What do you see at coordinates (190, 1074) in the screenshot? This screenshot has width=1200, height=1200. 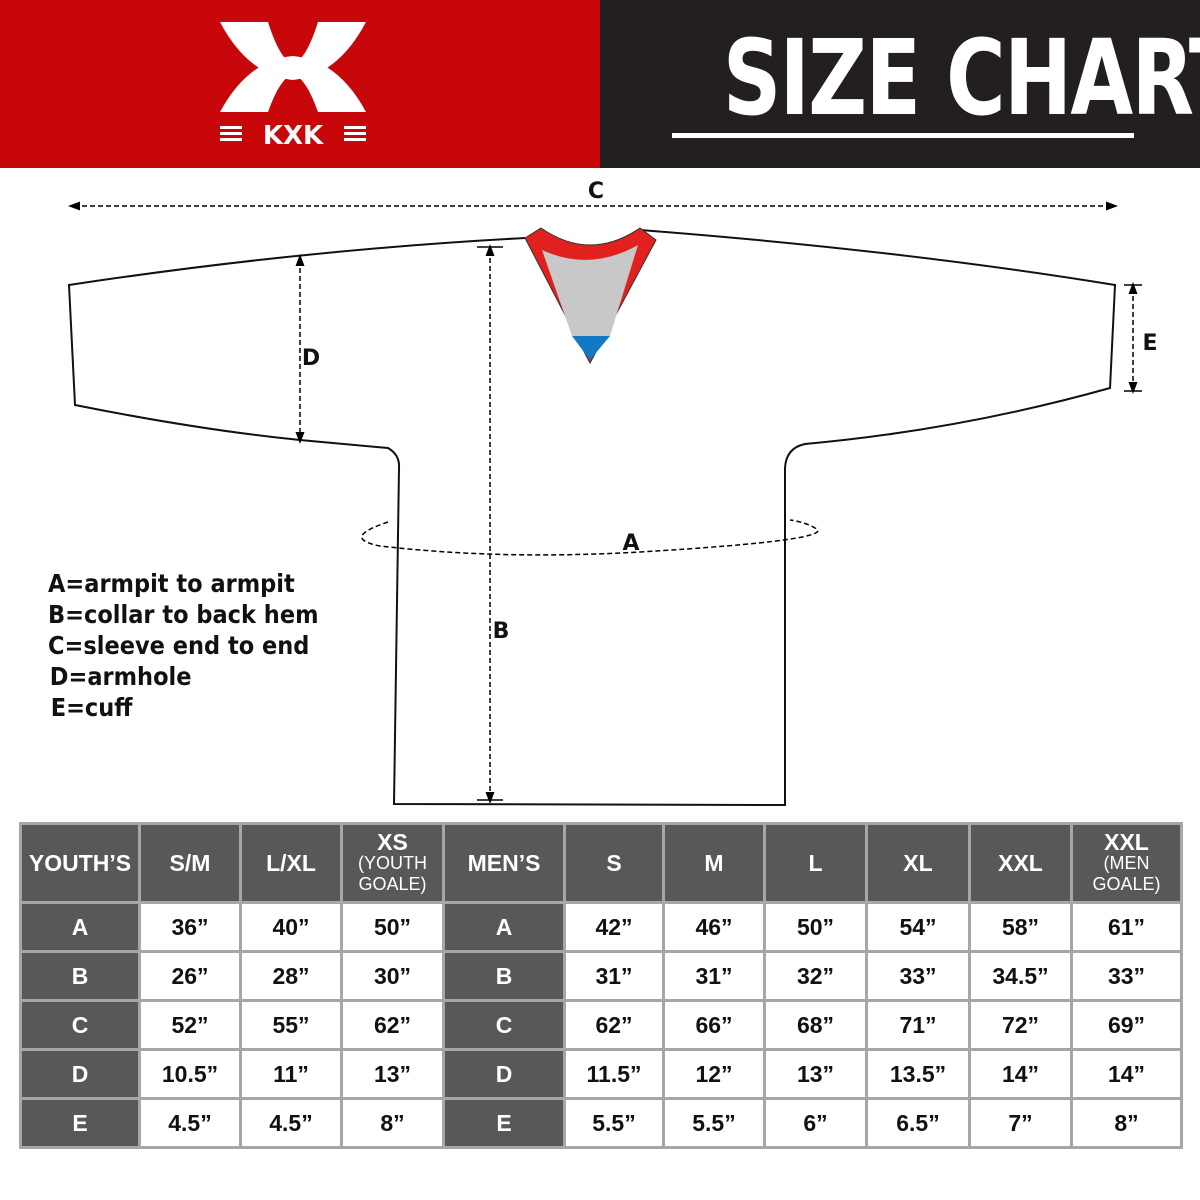 I see `measurement-cell: 10.5”` at bounding box center [190, 1074].